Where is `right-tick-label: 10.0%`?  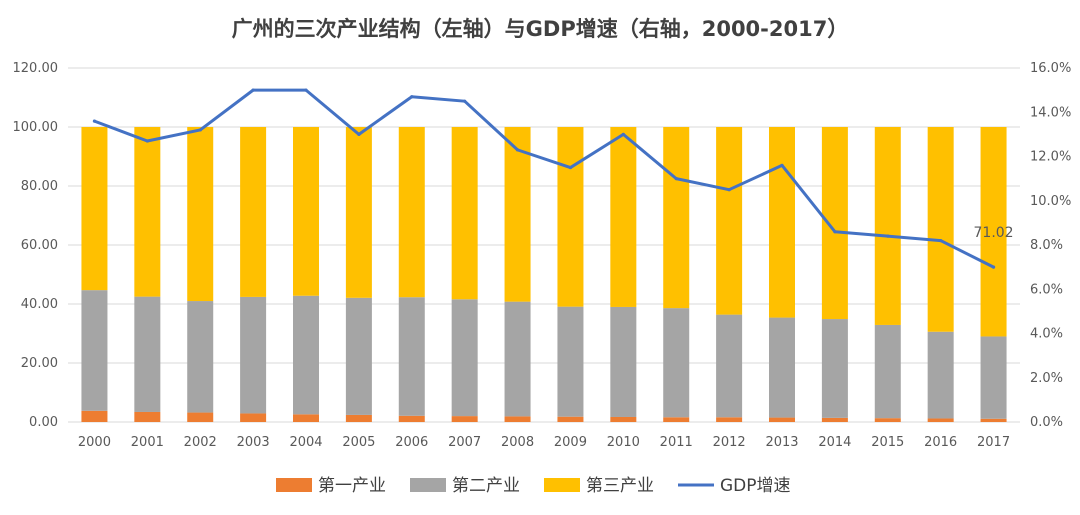
right-tick-label: 10.0% is located at coordinates (1050, 201).